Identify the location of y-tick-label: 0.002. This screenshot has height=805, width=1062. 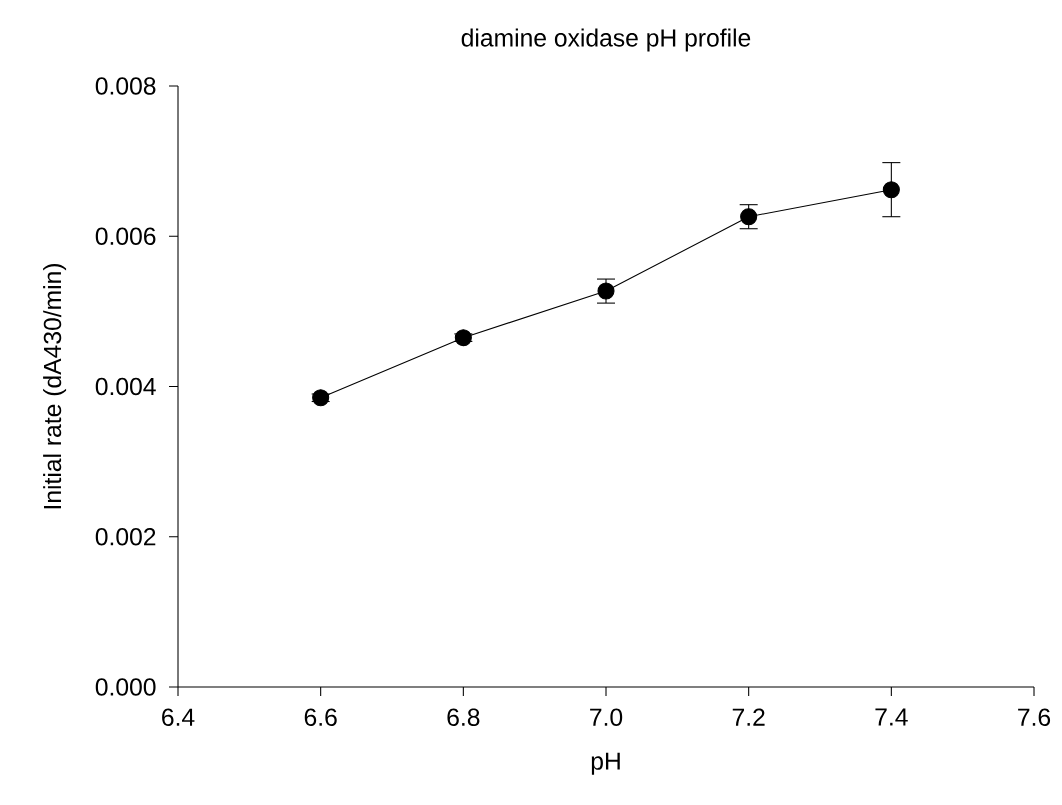
(125, 537).